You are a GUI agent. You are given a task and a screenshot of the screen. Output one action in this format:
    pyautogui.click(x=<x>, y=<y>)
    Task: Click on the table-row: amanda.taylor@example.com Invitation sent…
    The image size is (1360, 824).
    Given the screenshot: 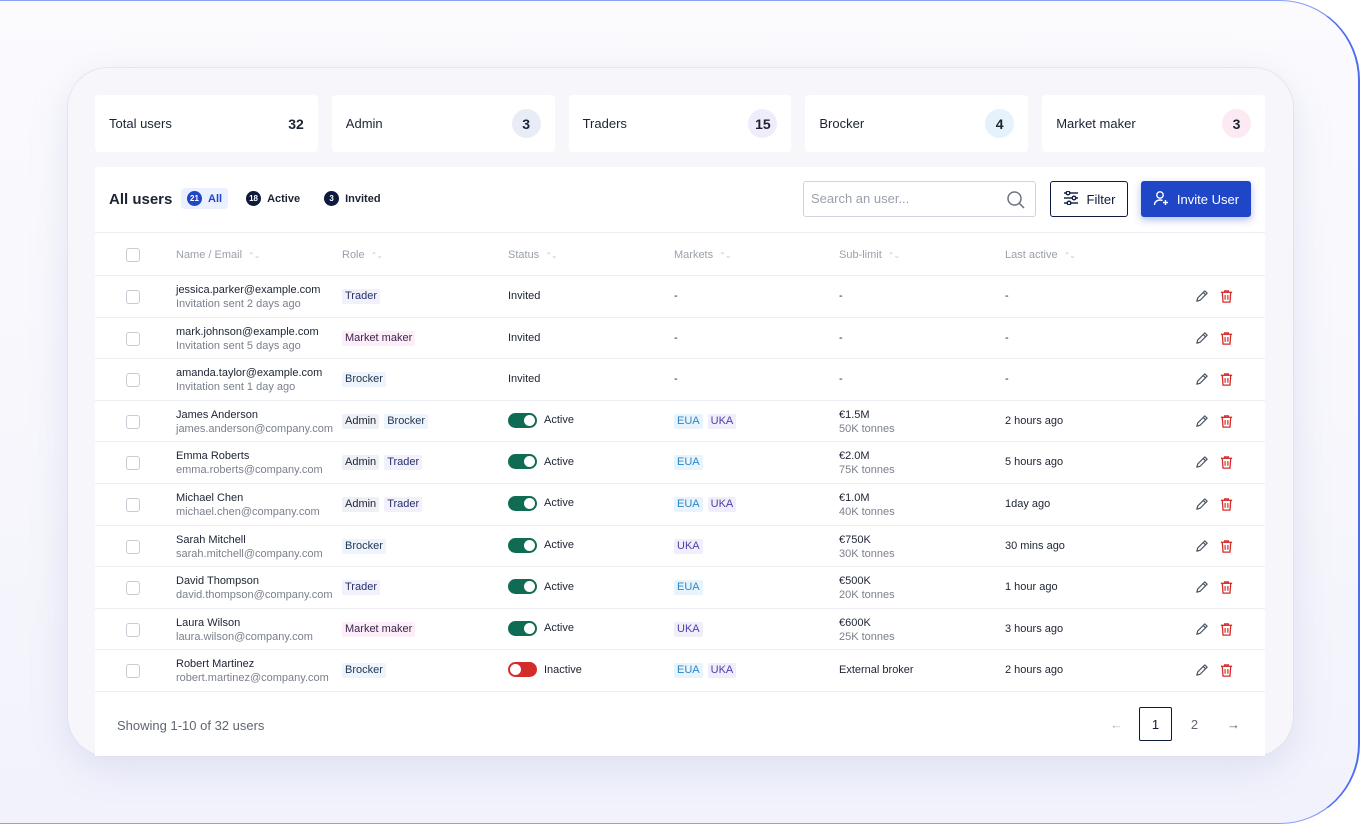 What is the action you would take?
    pyautogui.click(x=680, y=380)
    